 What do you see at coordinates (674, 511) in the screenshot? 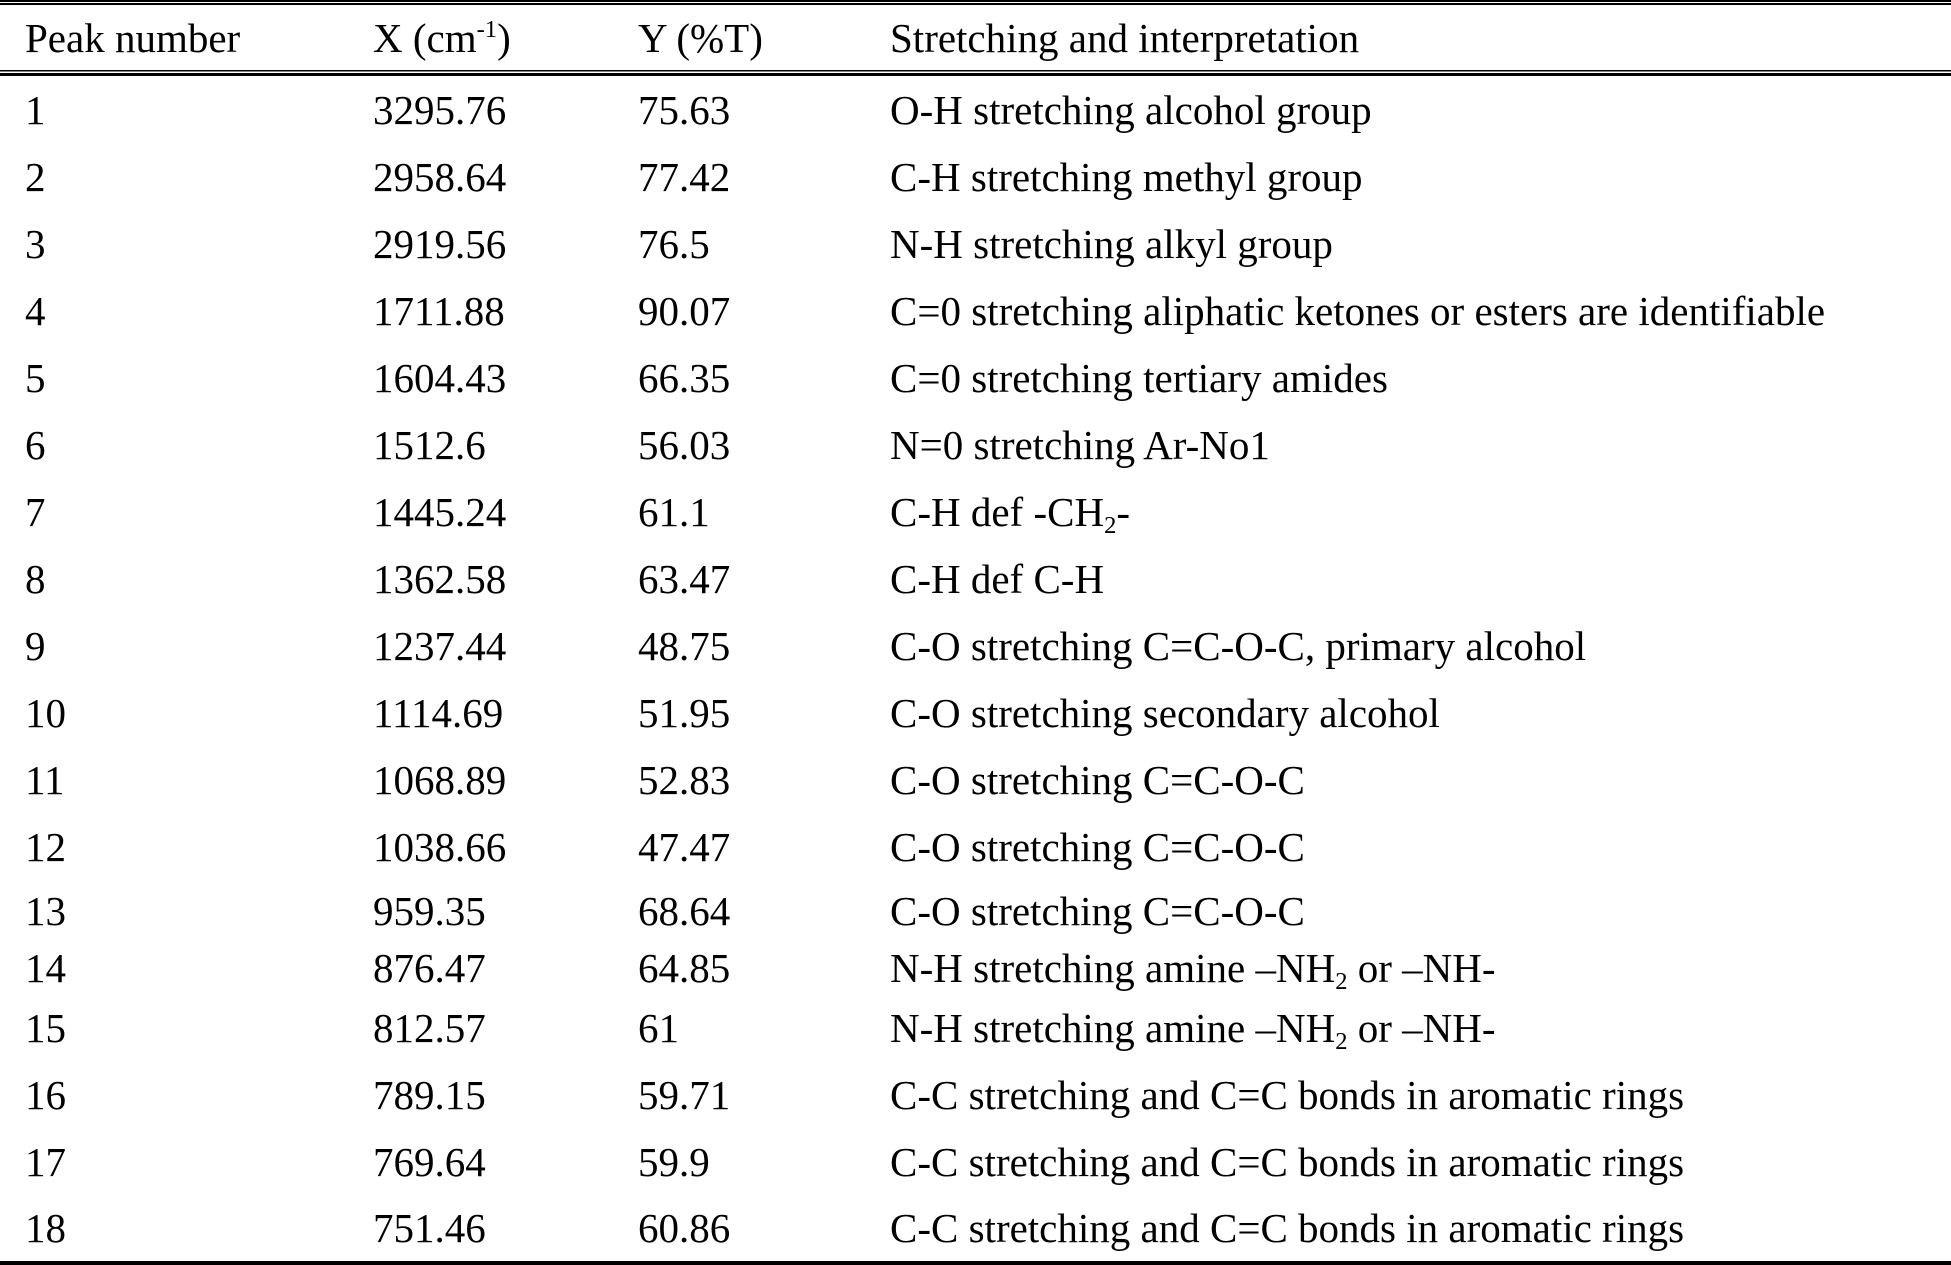
I see `y-value-cell: 61.1` at bounding box center [674, 511].